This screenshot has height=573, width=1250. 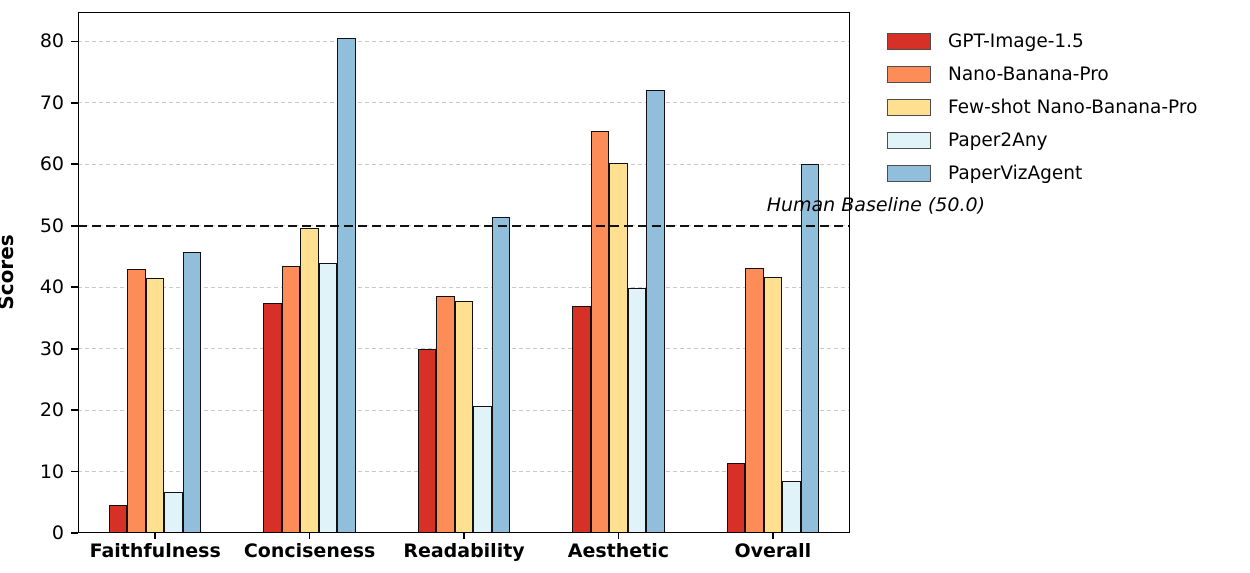 What do you see at coordinates (1028, 74) in the screenshot?
I see `legend-label: Nano-Banana-Pro` at bounding box center [1028, 74].